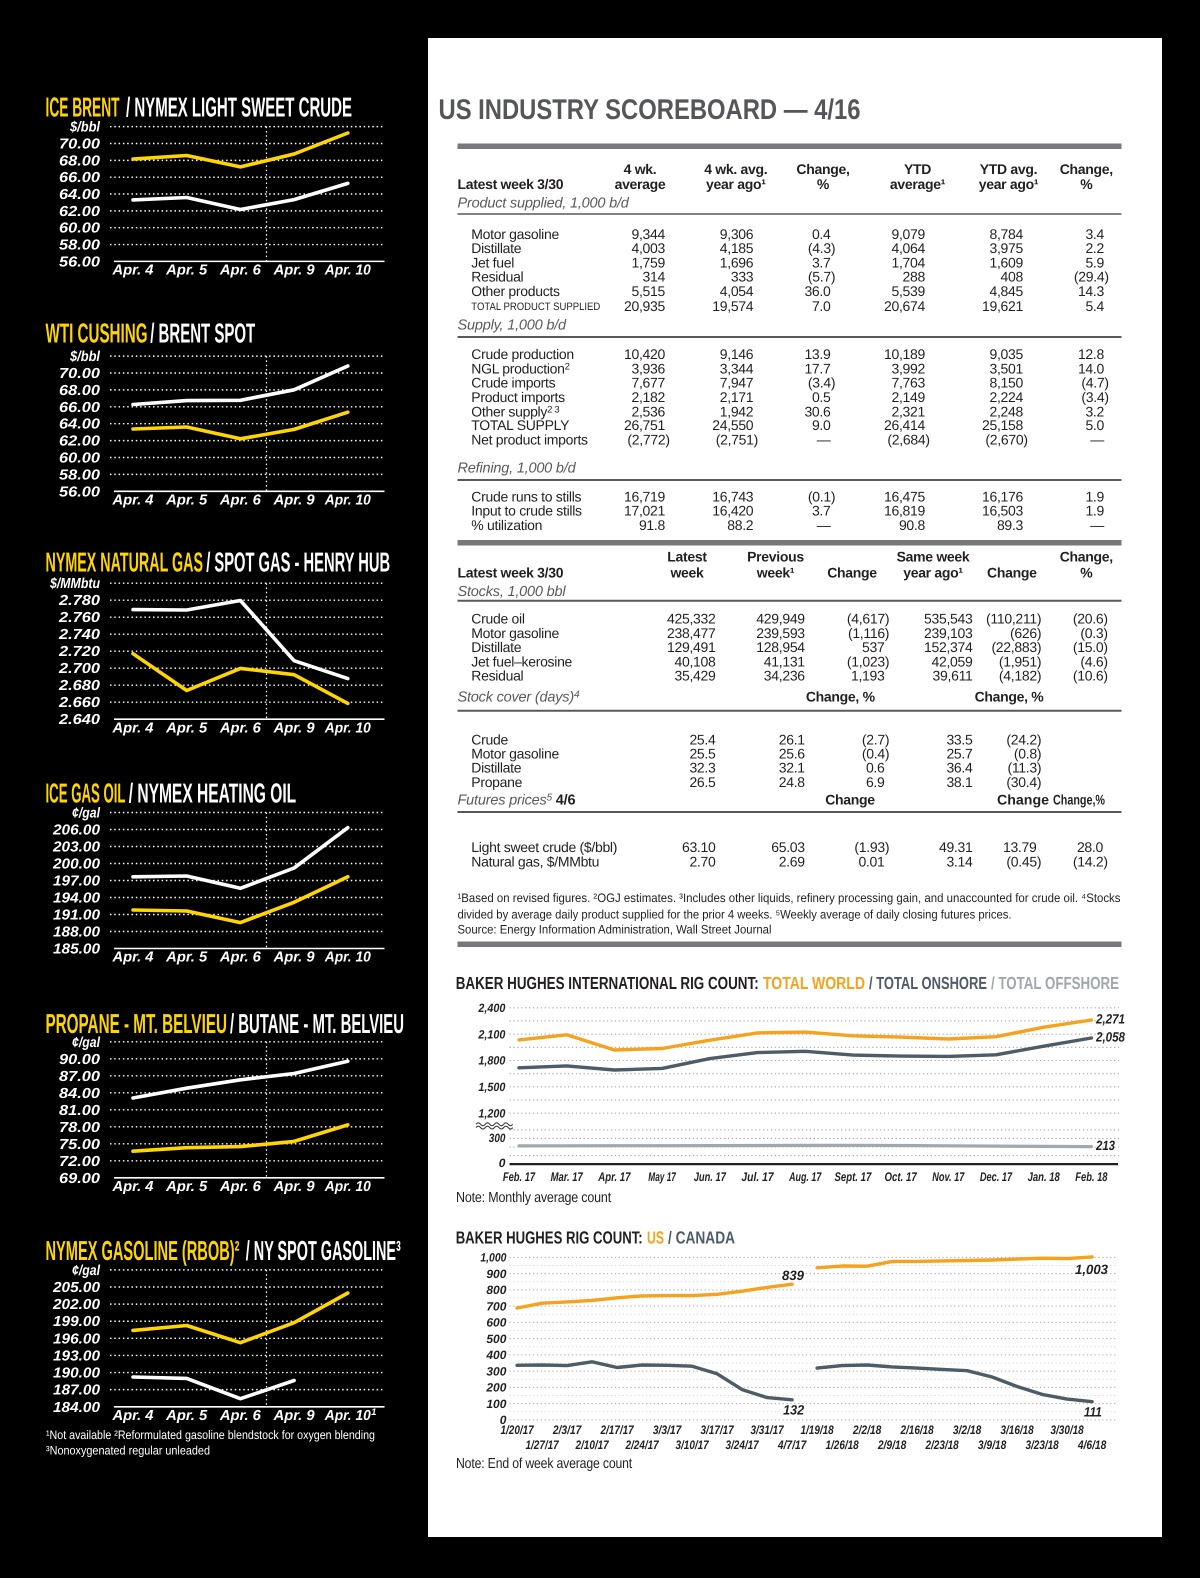 The width and height of the screenshot is (1200, 1578). What do you see at coordinates (742, 277) in the screenshot?
I see `svg-text: 333` at bounding box center [742, 277].